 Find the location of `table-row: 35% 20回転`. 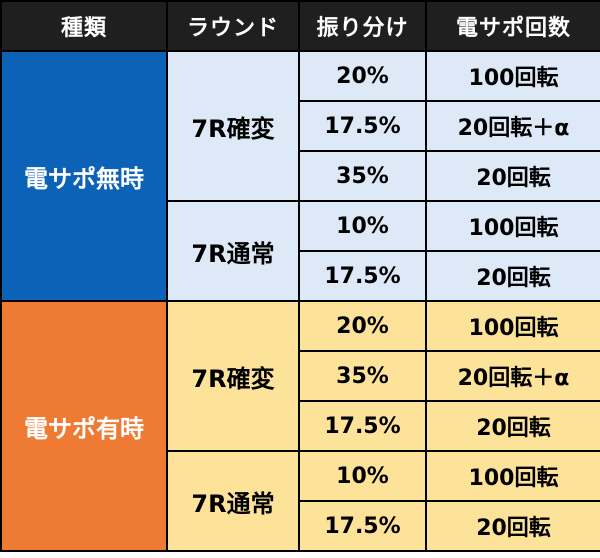

table-row: 35% 20回転 is located at coordinates (300, 176).